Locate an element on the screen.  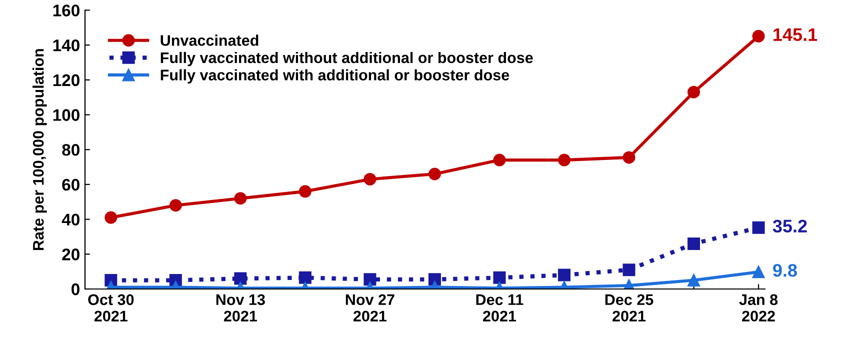
y-tick-label: 60 is located at coordinates (71, 184).